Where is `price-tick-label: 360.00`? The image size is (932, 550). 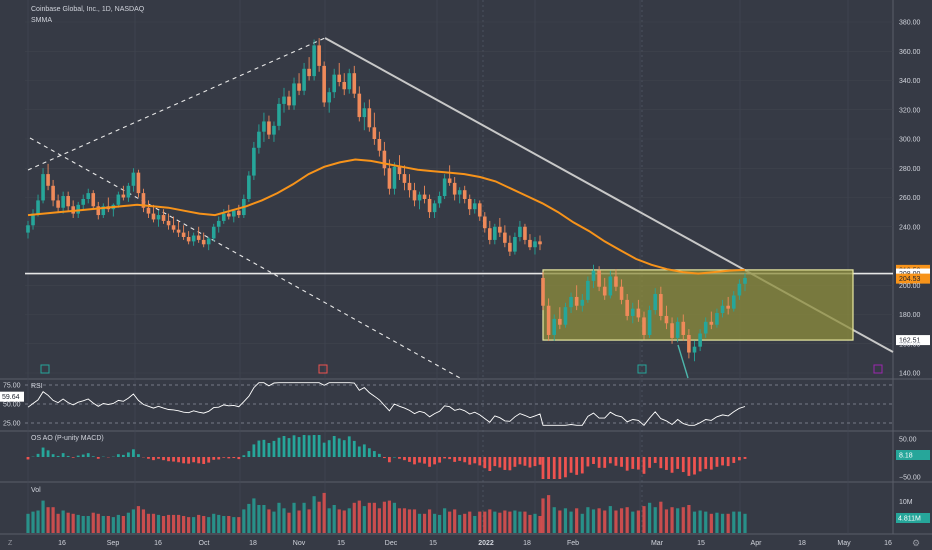
price-tick-label: 360.00 is located at coordinates (910, 52).